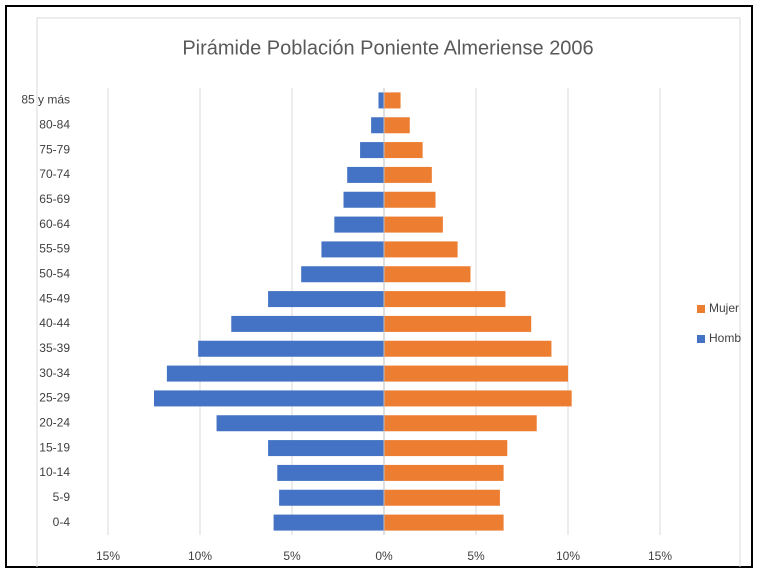  Describe the element at coordinates (54, 249) in the screenshot. I see `y-tick-label: 55-59` at that location.